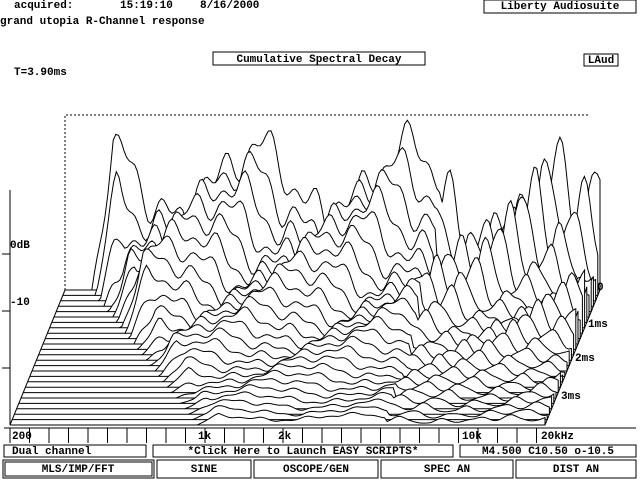 This screenshot has width=640, height=480. I want to click on level-label: 0dB, so click(20, 246).